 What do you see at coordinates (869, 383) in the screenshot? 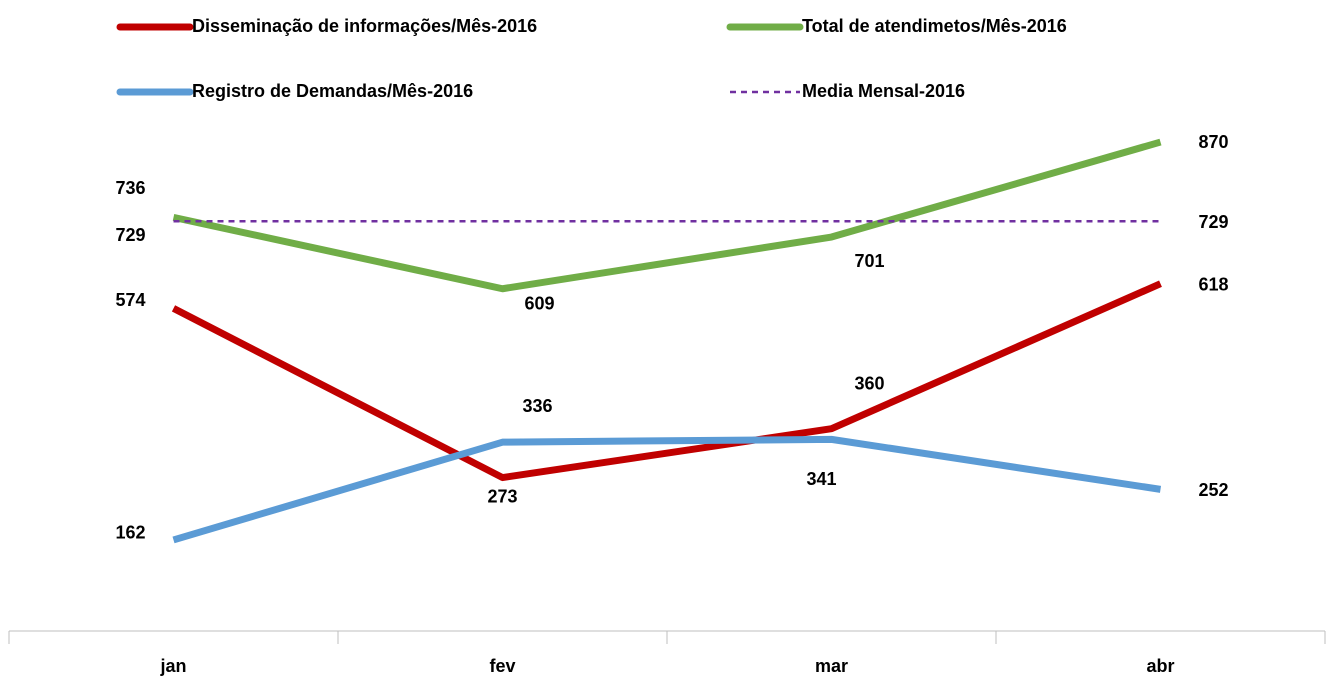
I see `data-label: 360` at bounding box center [869, 383].